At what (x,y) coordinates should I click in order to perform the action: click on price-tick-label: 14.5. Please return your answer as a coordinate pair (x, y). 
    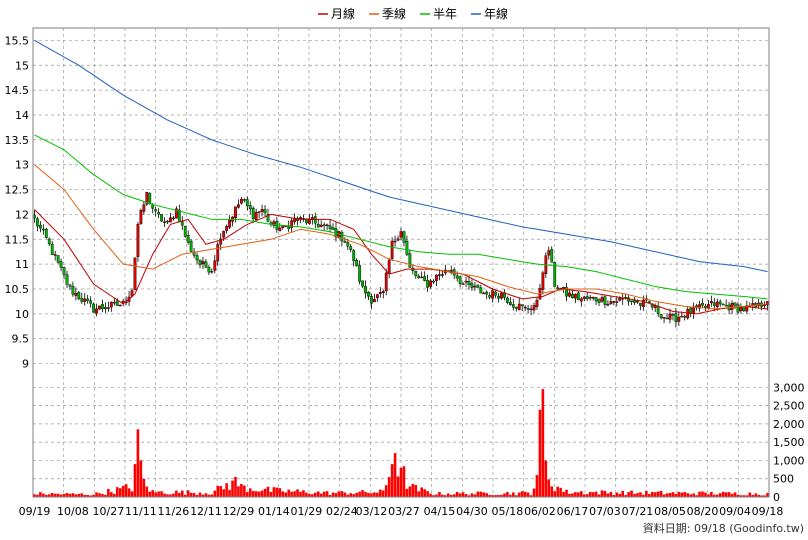
    Looking at the image, I should click on (17, 90).